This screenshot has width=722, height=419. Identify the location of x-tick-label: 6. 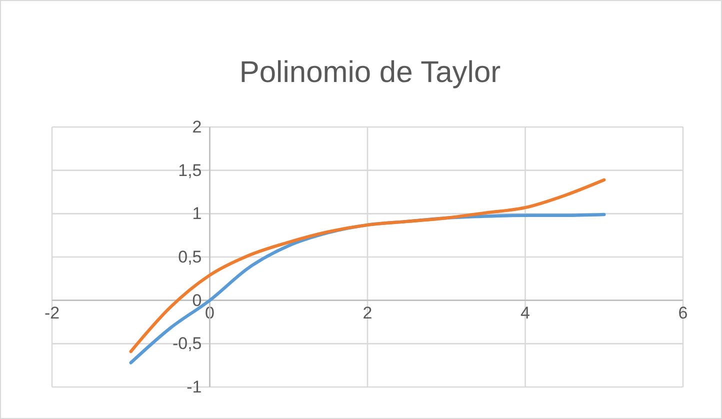
(683, 312).